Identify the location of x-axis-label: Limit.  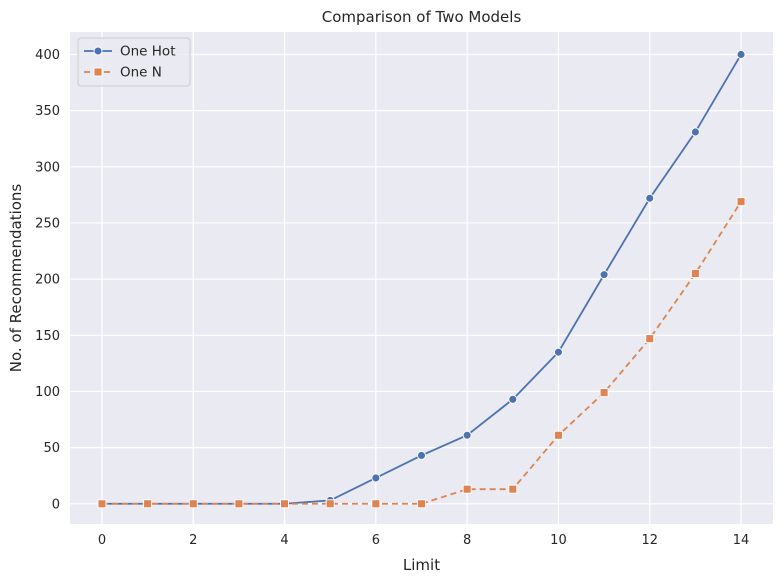
(421, 565).